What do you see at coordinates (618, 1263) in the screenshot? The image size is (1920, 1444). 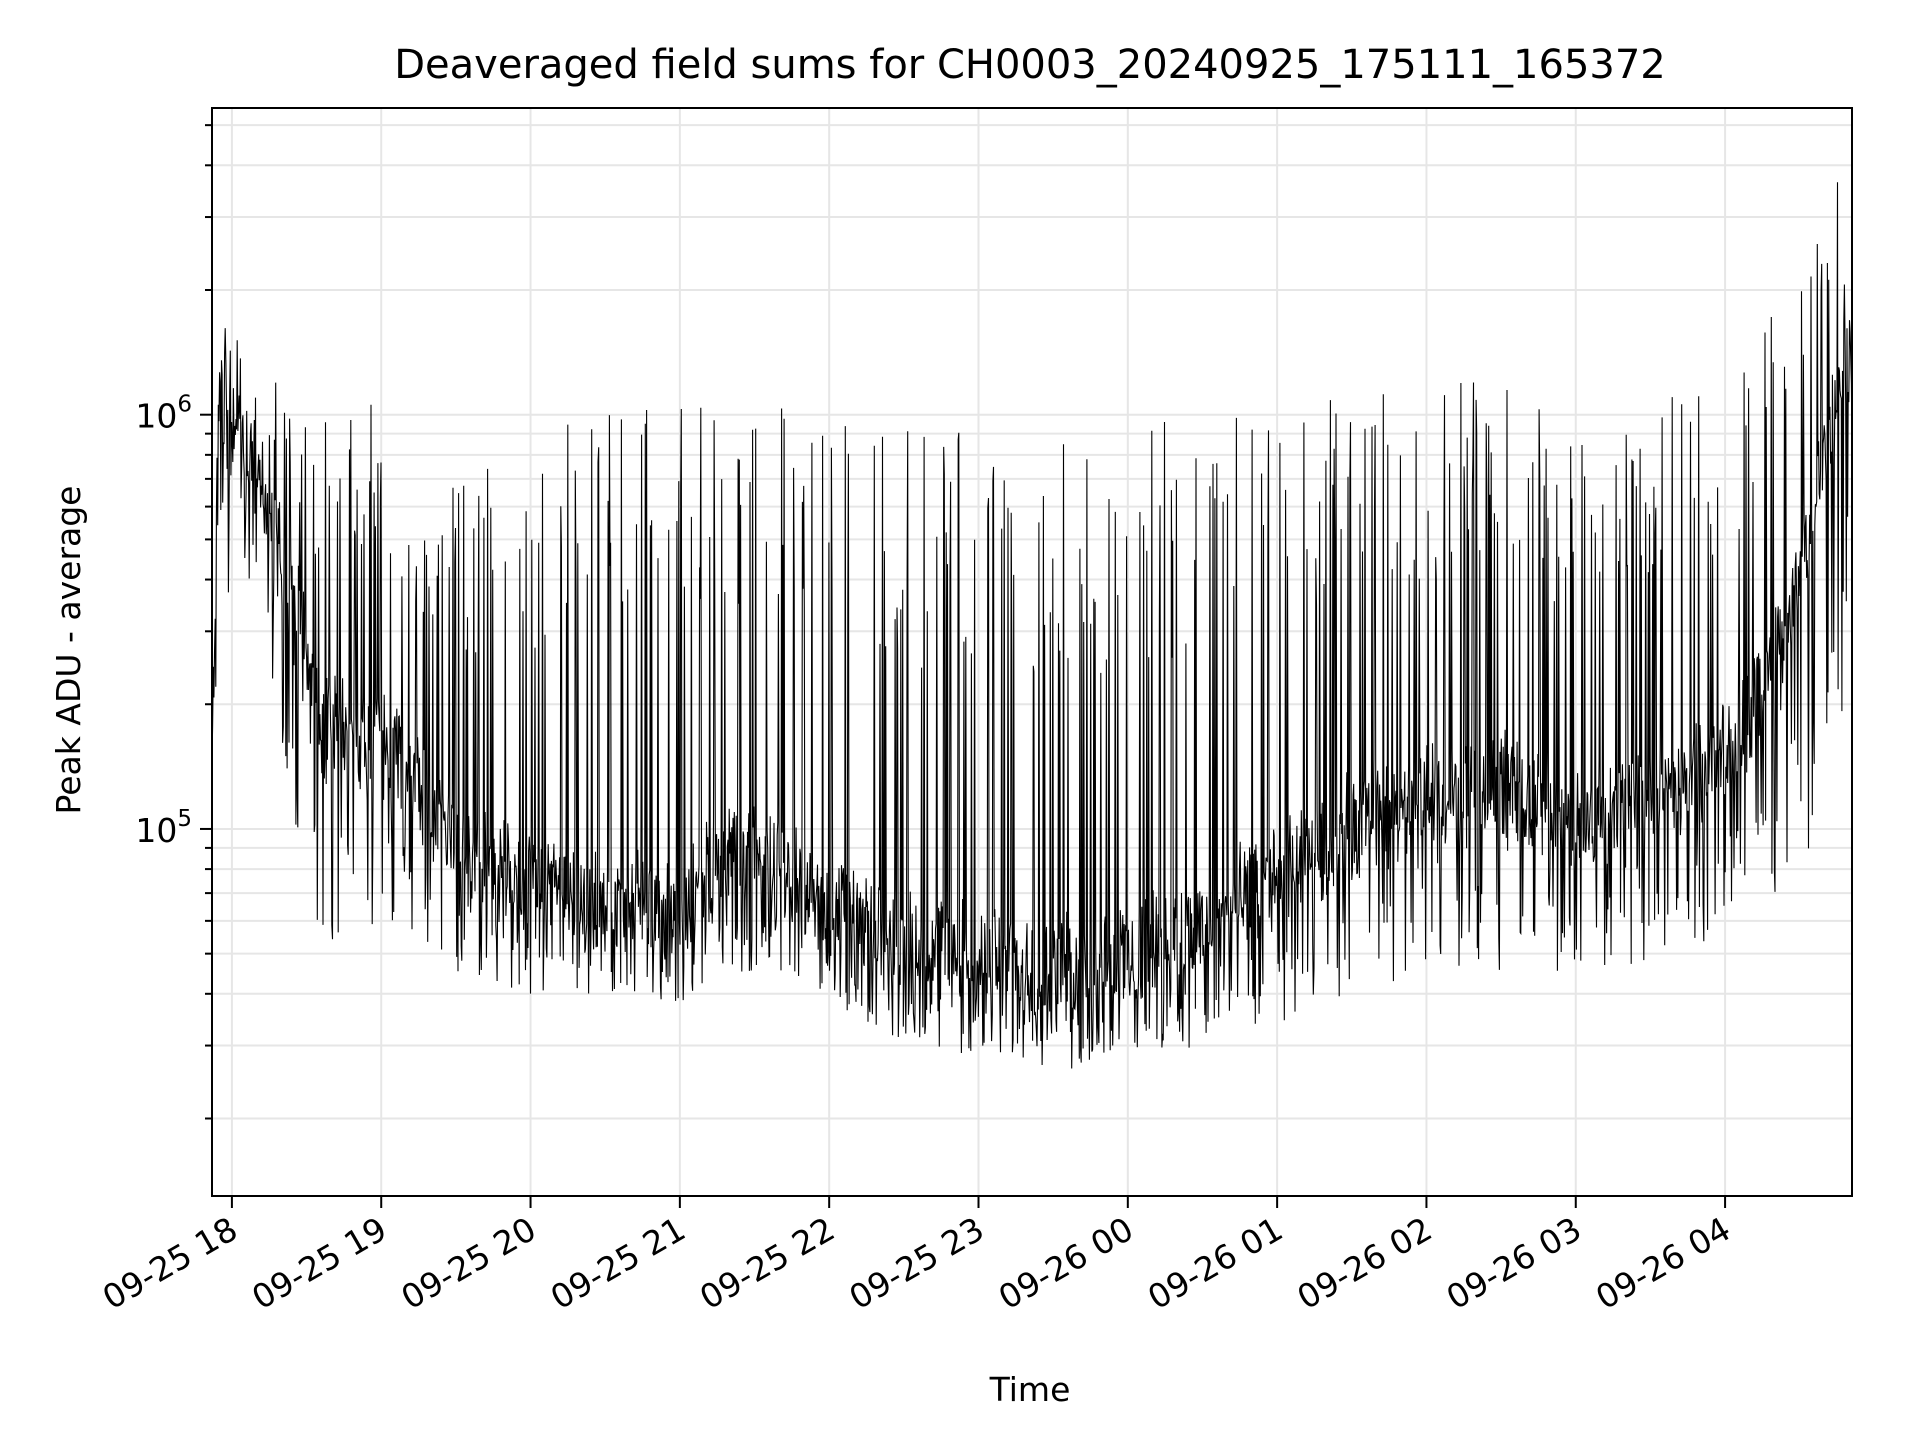 I see `x-tick-label: 09-25 21` at bounding box center [618, 1263].